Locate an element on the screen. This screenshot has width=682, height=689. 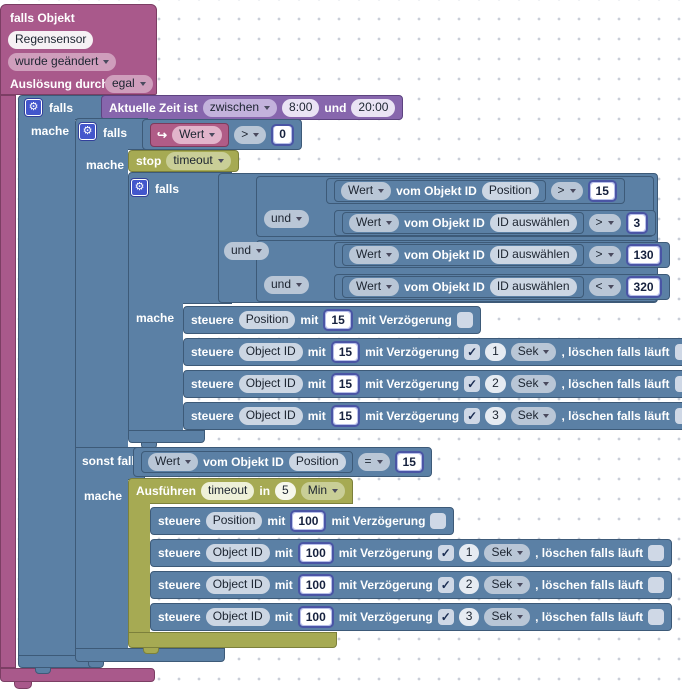
compare-block: Wert vom Objekt ID Position > 15 is located at coordinates (475, 191).